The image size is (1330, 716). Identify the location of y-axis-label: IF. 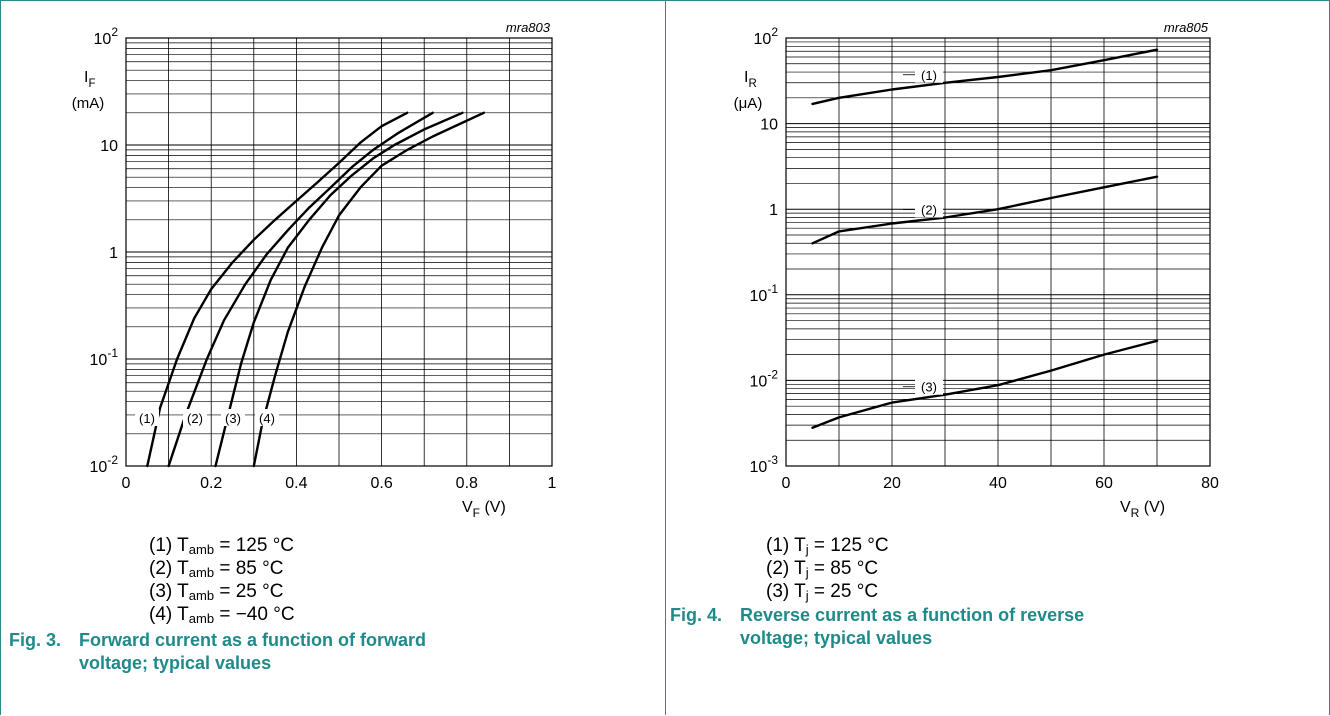
(90, 79).